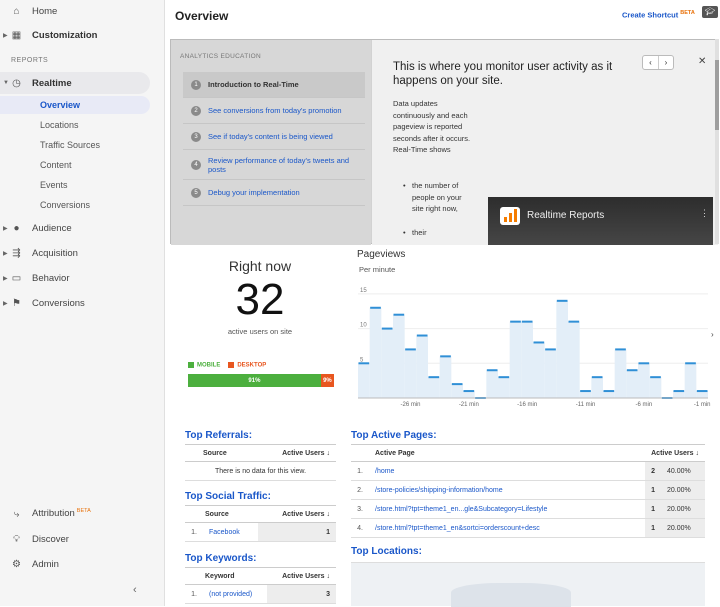  I want to click on keyword-link: (not provided), so click(235, 594).